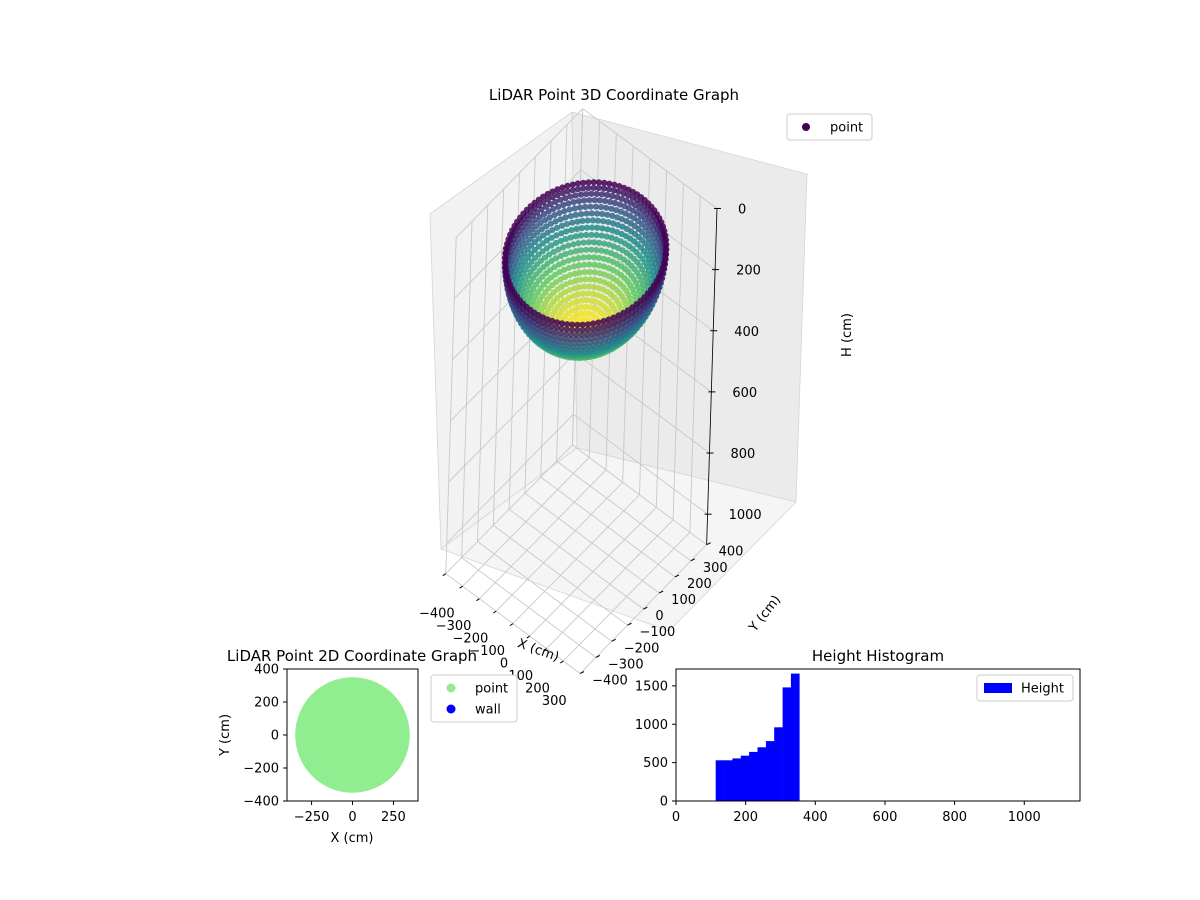 The width and height of the screenshot is (1200, 900). What do you see at coordinates (838, 752) in the screenshot?
I see `ticks-hist: 0 200 400 600 800 1000 0 500 1000 1500` at bounding box center [838, 752].